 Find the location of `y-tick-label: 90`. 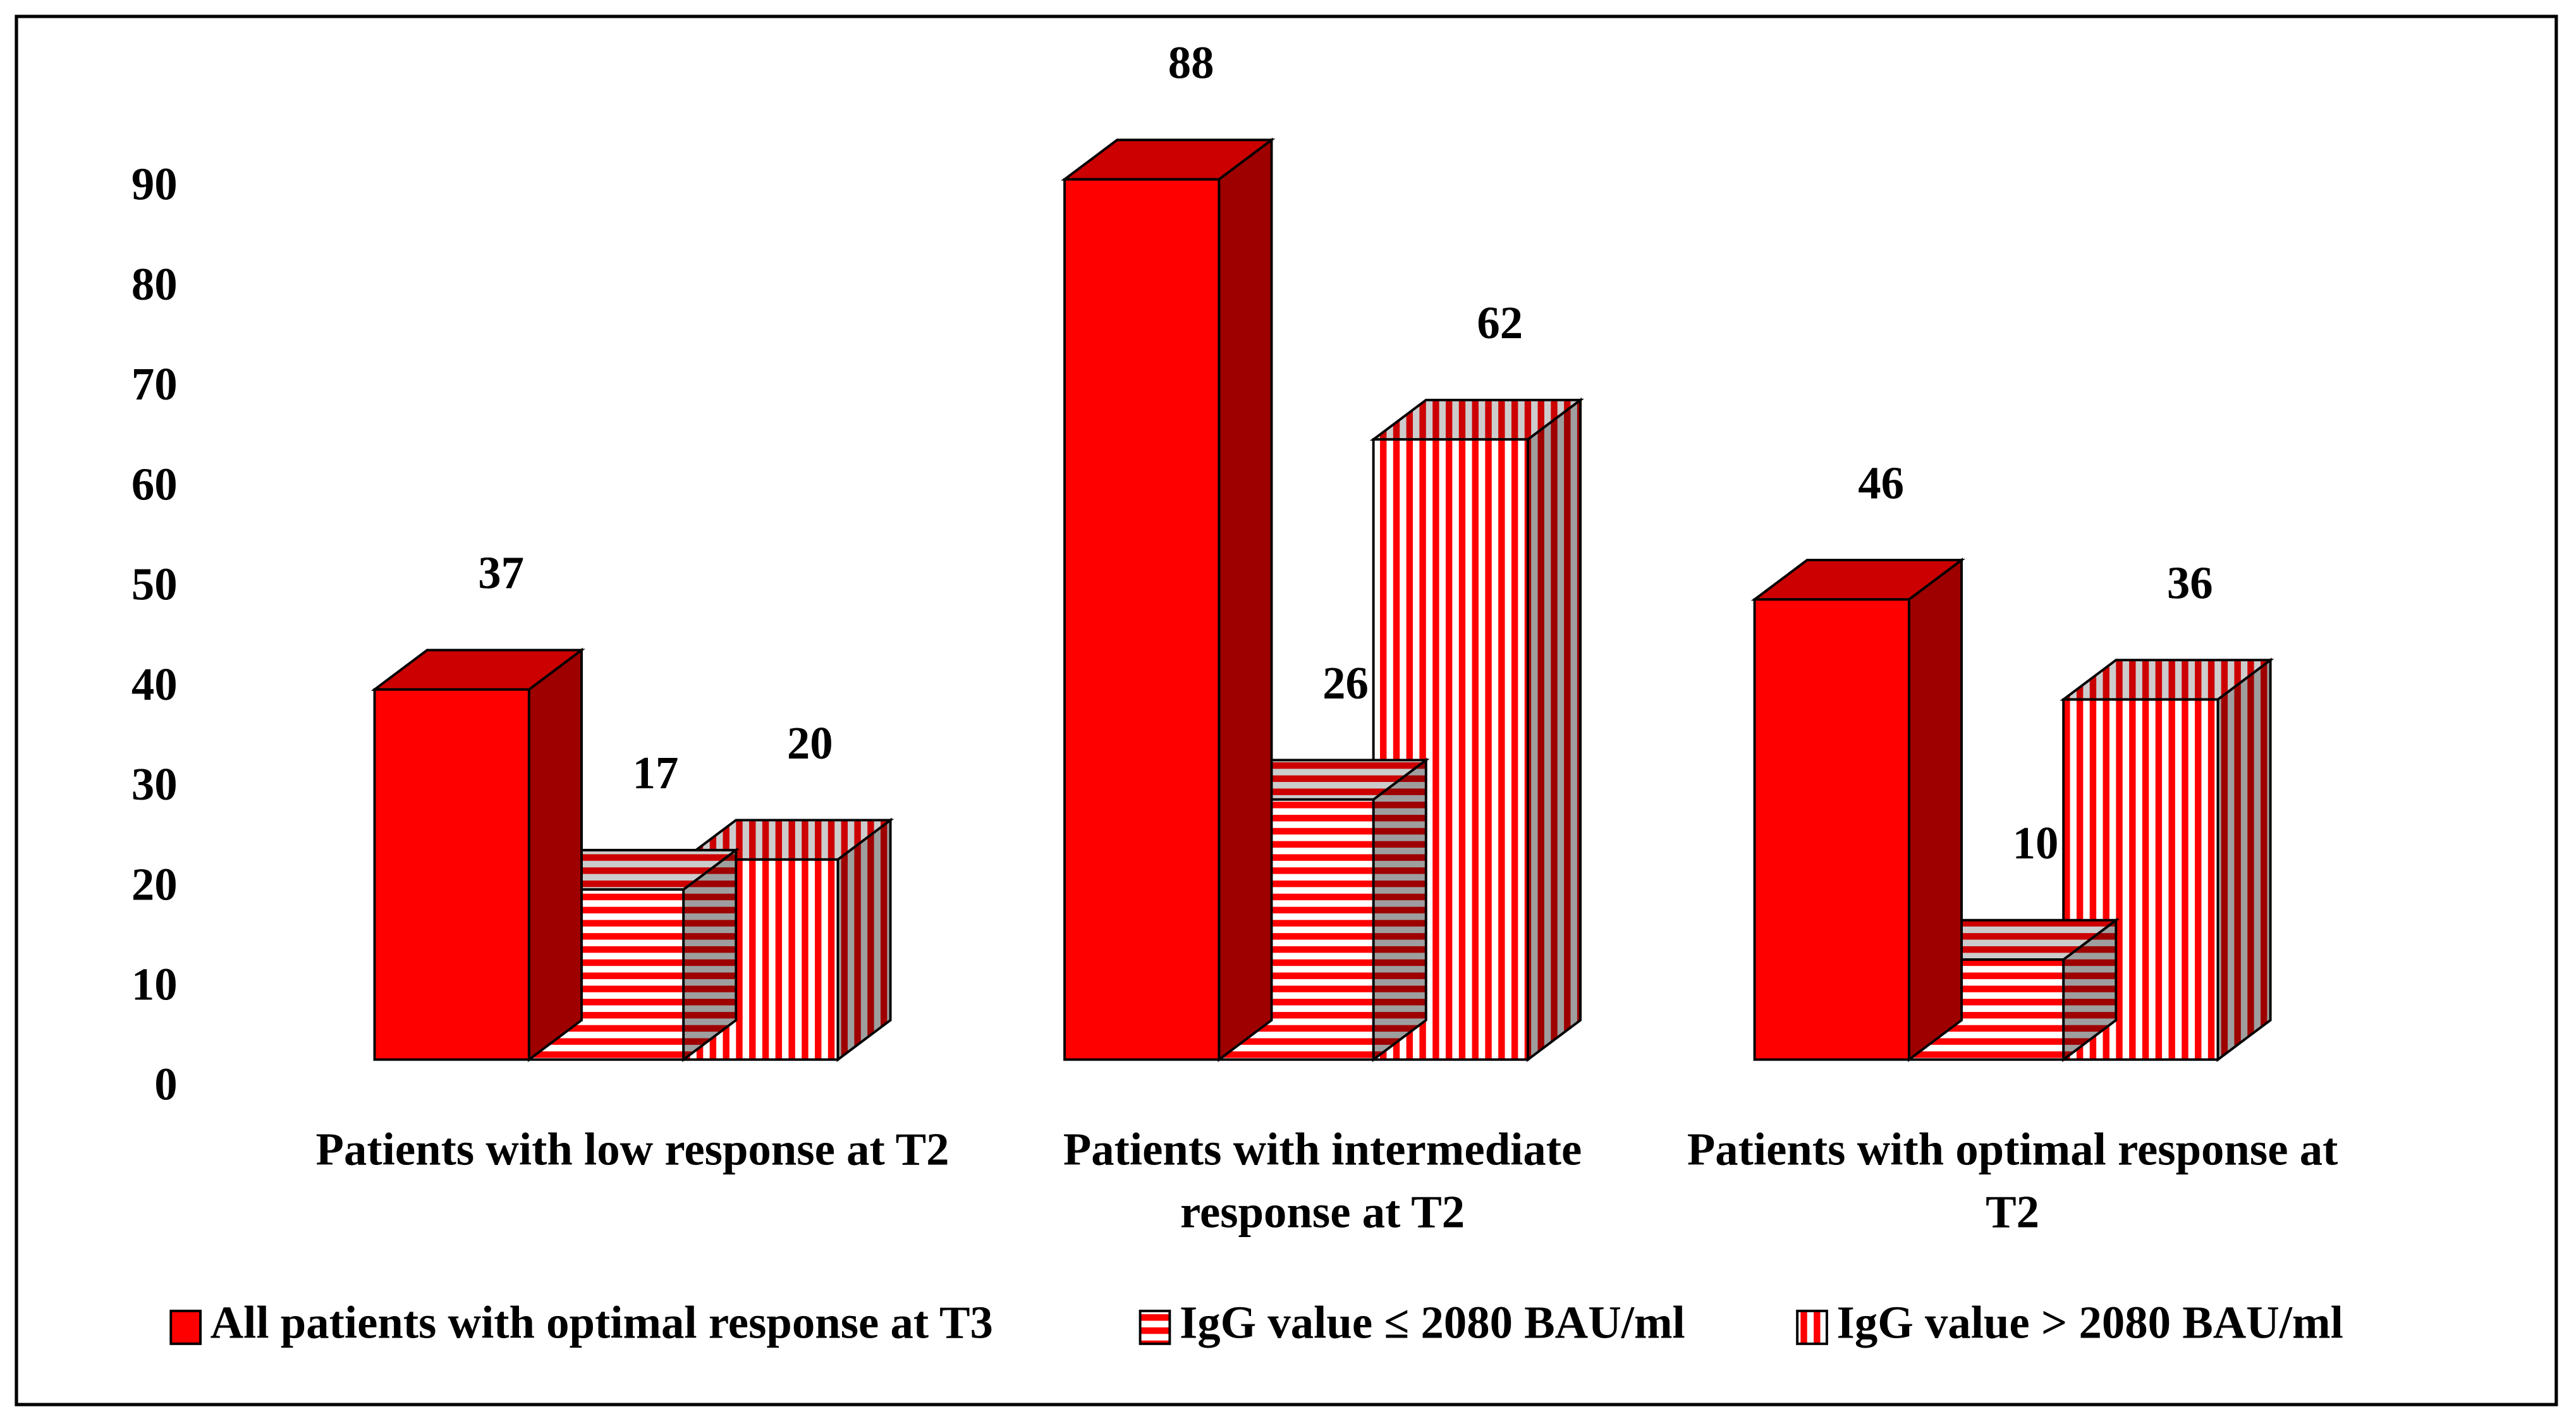

y-tick-label: 90 is located at coordinates (154, 184).